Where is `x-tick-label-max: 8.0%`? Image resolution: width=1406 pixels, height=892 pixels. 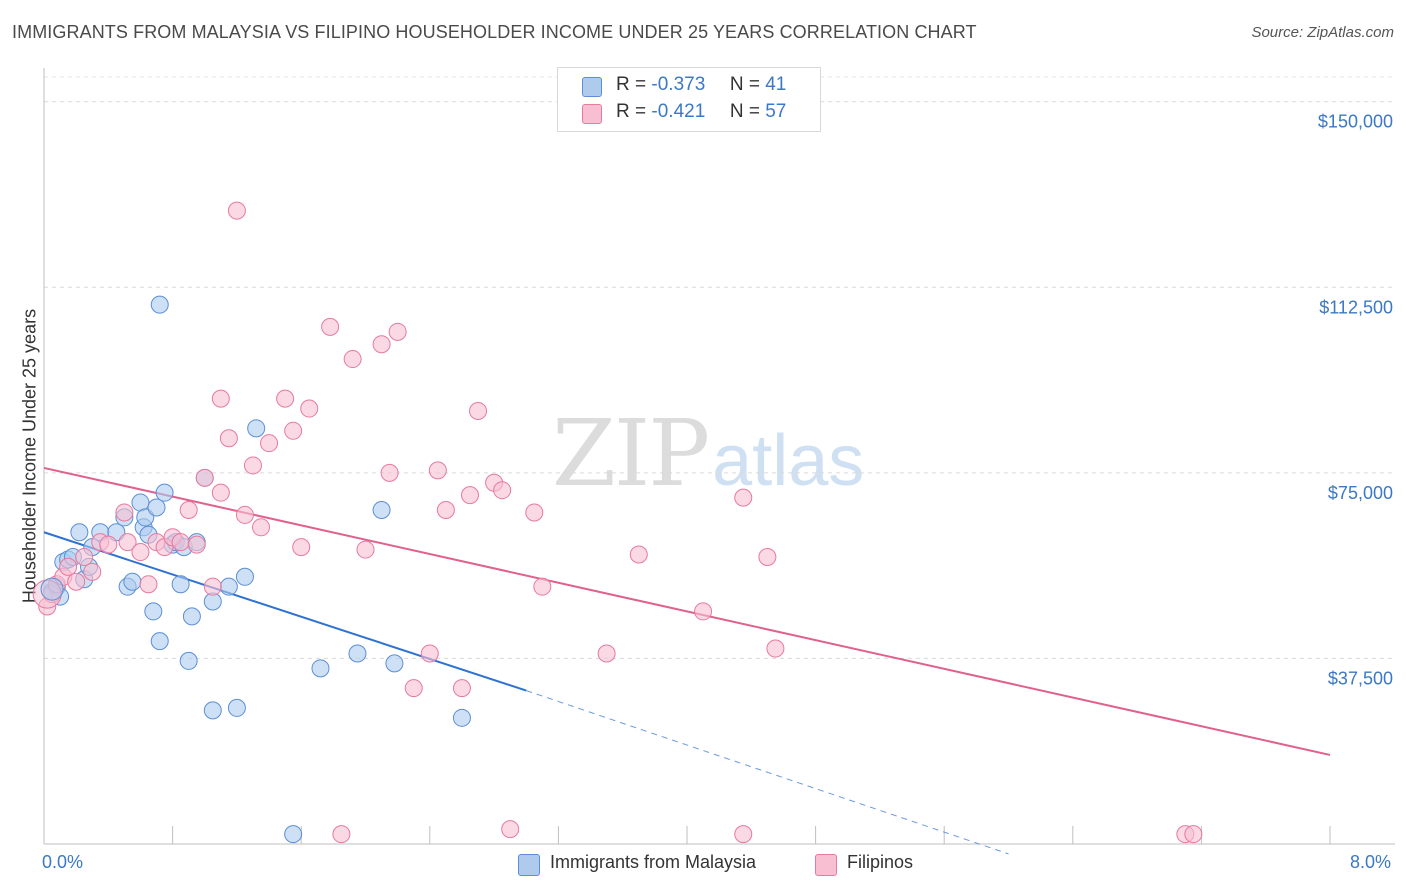
x-tick-label-max: 8.0% is located at coordinates (1371, 862).